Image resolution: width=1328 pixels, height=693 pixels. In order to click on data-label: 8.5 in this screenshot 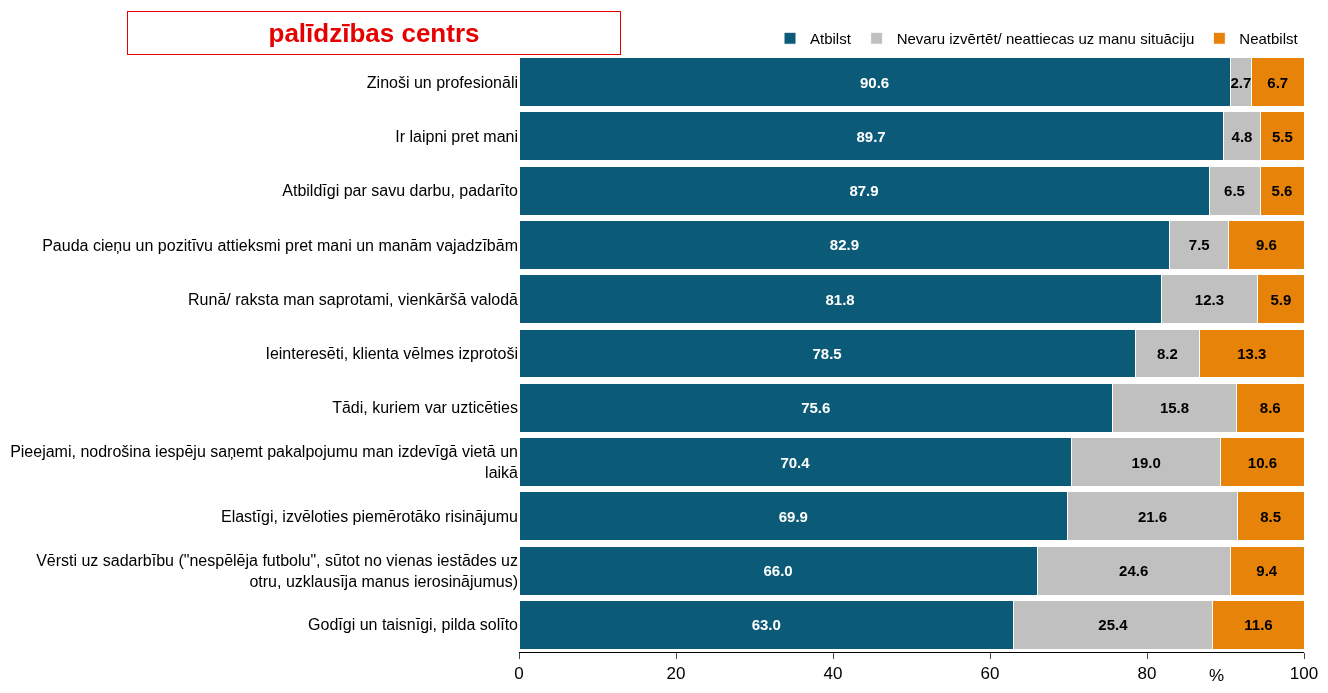, I will do `click(1271, 516)`.